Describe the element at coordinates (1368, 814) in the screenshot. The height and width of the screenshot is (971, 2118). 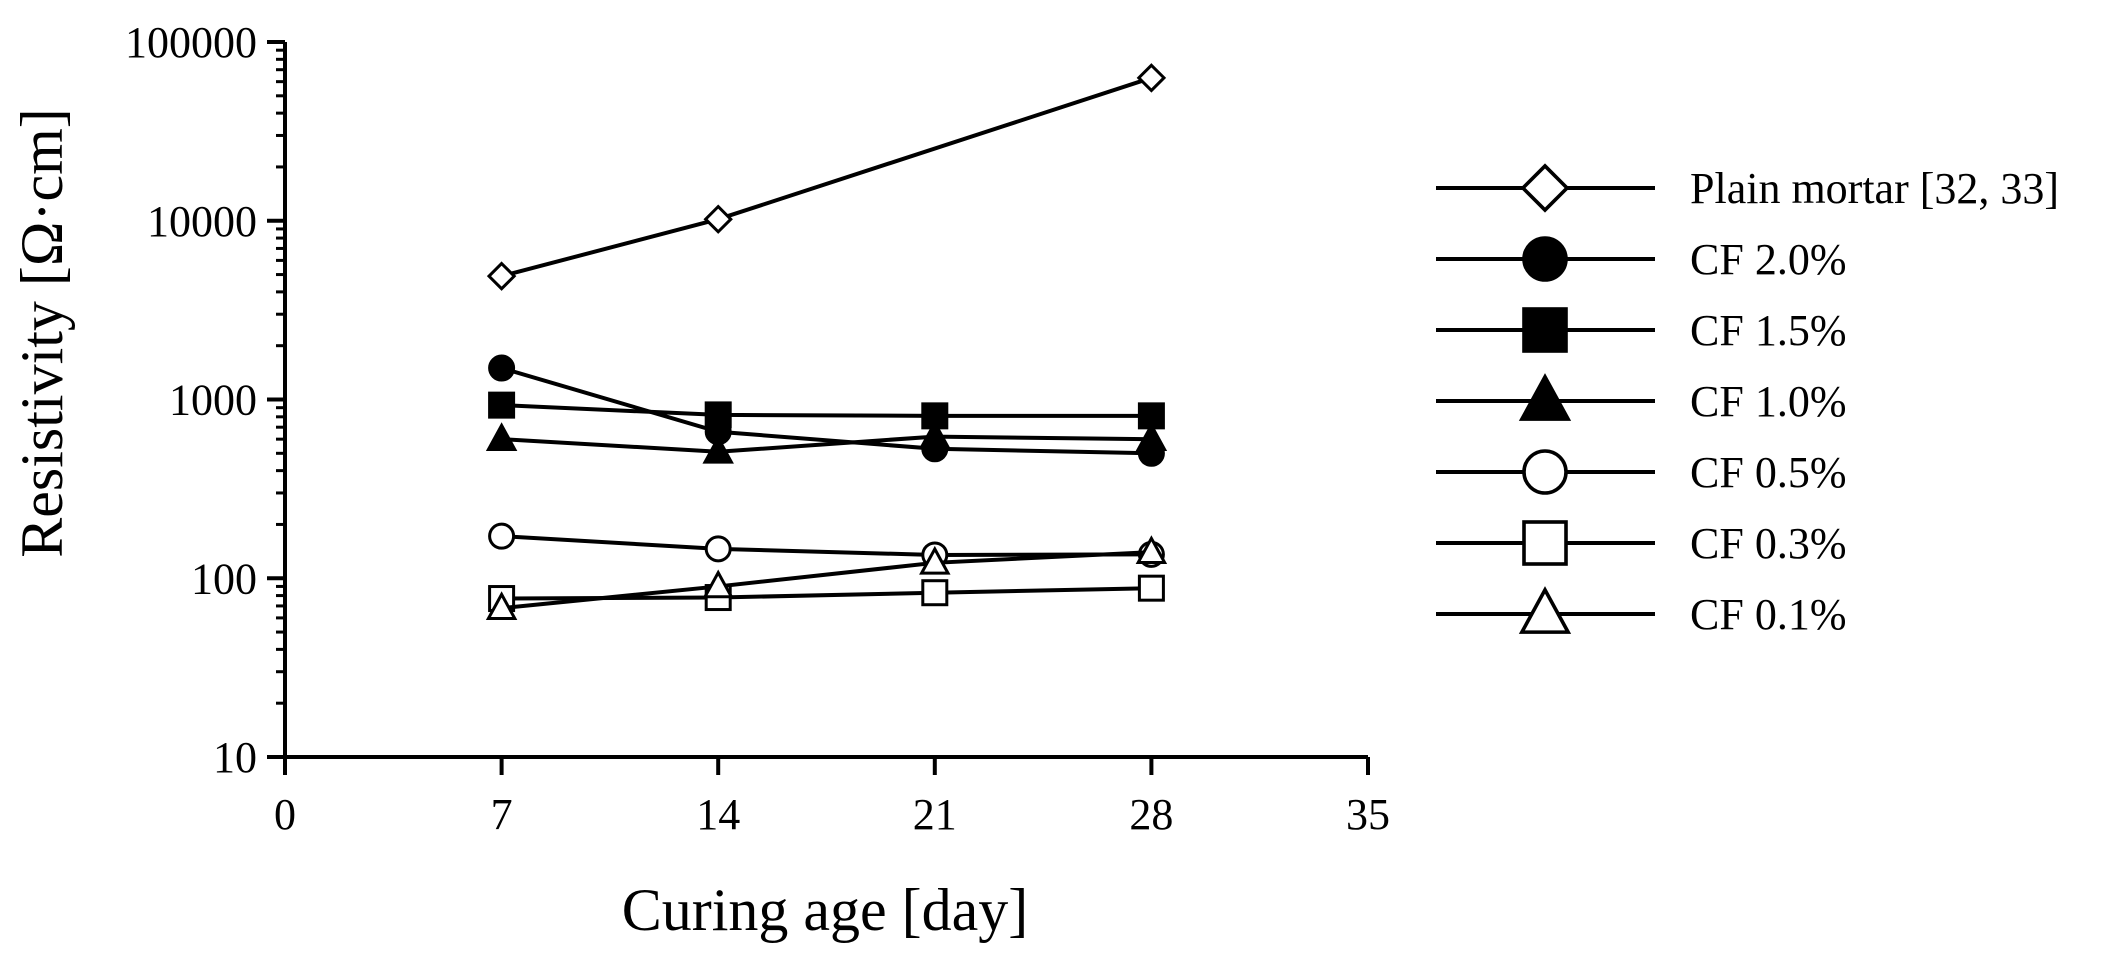
I see `x-tick-label: 35` at that location.